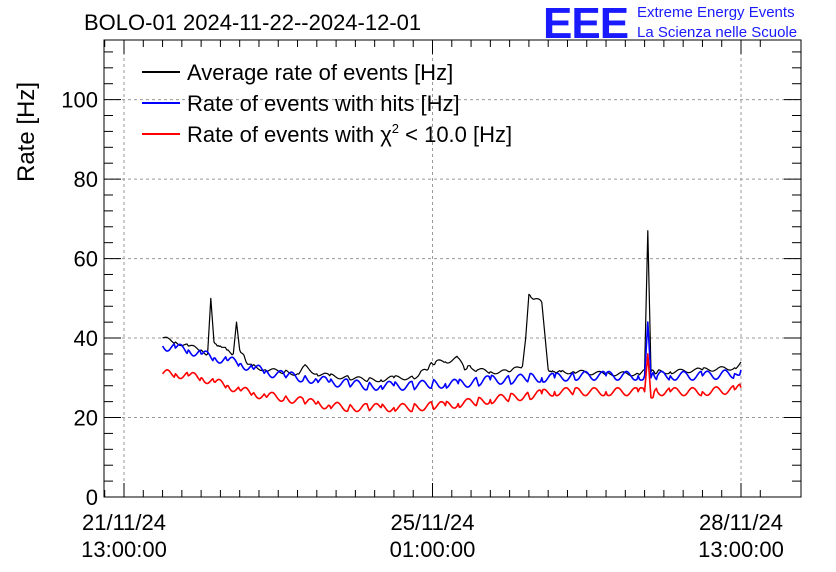 This screenshot has width=836, height=572. I want to click on y-axis-label: Rate [Hz], so click(26, 132).